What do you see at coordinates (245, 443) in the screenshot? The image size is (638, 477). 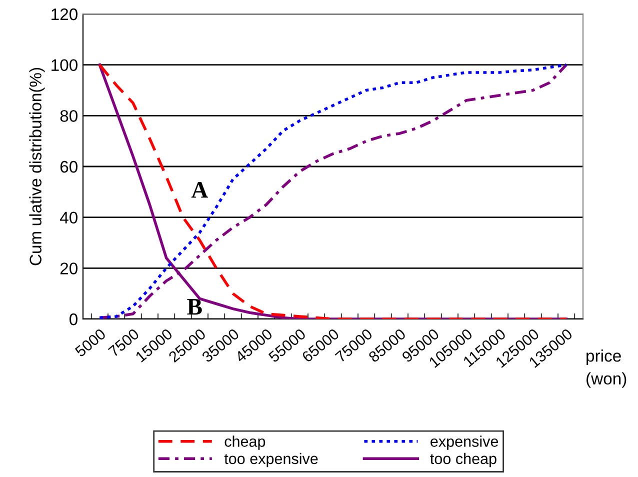 I see `legend-label: cheap` at bounding box center [245, 443].